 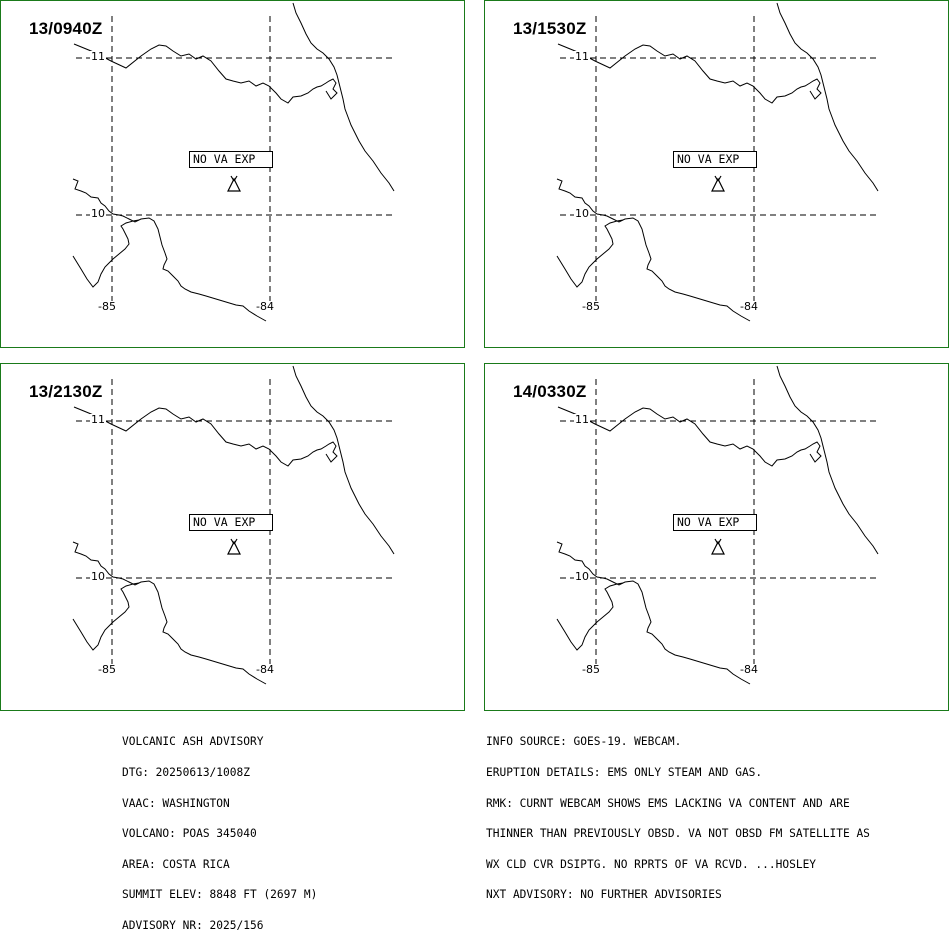 What do you see at coordinates (189, 834) in the screenshot?
I see `advisory-line: VOLCANO: POAS 345040` at bounding box center [189, 834].